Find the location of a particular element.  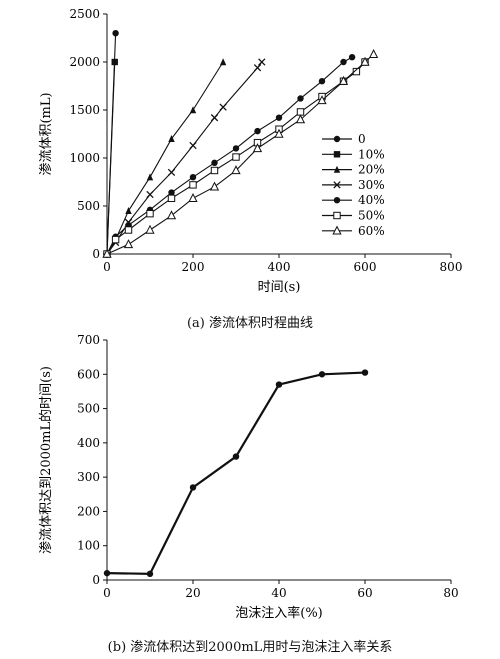

y-tick-label: 0 is located at coordinates (96, 580).